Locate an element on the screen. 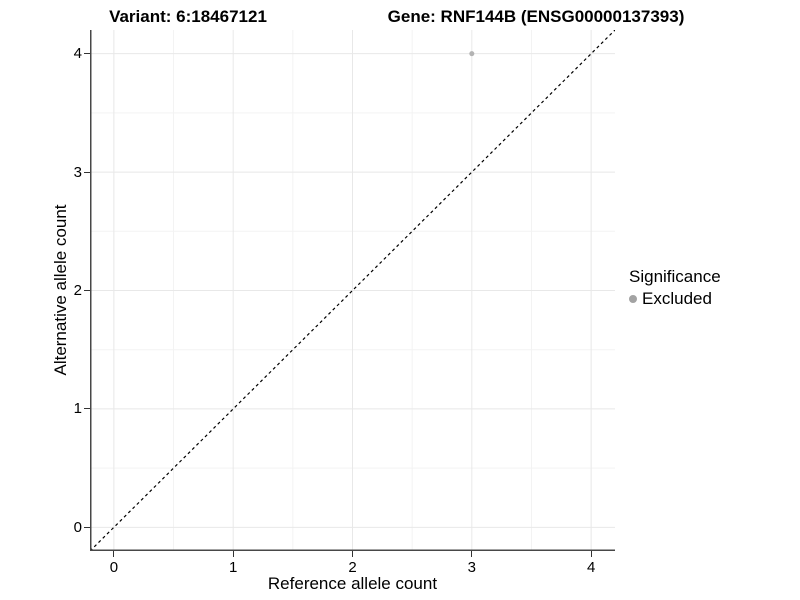  x-tick-label: 3 is located at coordinates (471, 567).